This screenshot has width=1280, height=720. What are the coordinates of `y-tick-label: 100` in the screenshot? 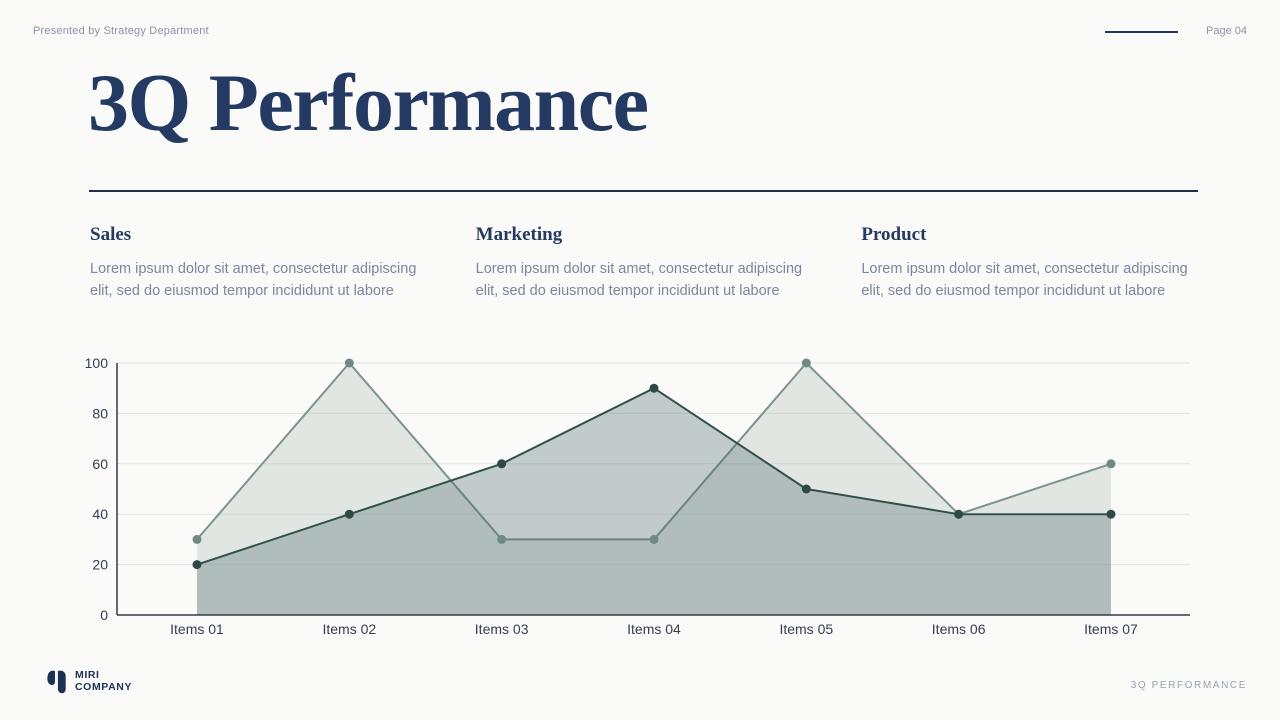 It's located at (97, 363).